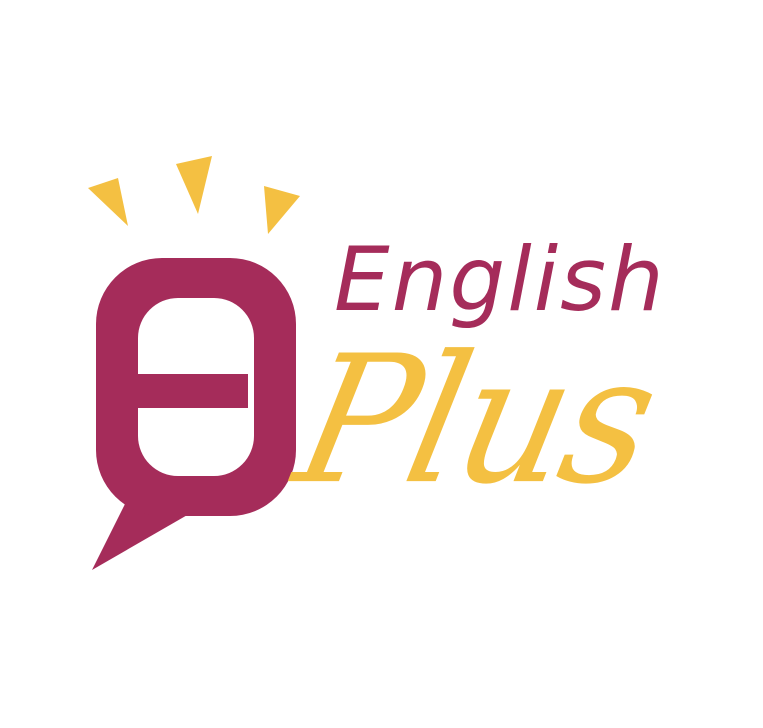 The width and height of the screenshot is (763, 728). I want to click on ray-center, so click(194, 185).